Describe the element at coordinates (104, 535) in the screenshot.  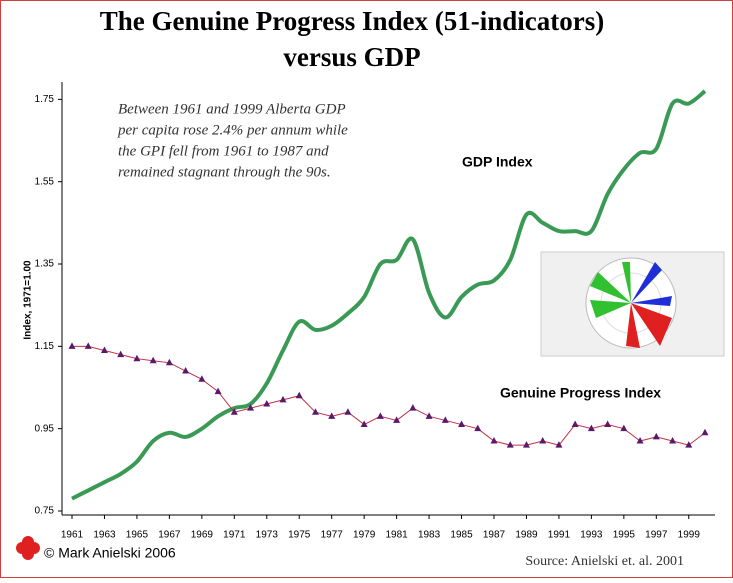
I see `x-tick-label: 1963` at that location.